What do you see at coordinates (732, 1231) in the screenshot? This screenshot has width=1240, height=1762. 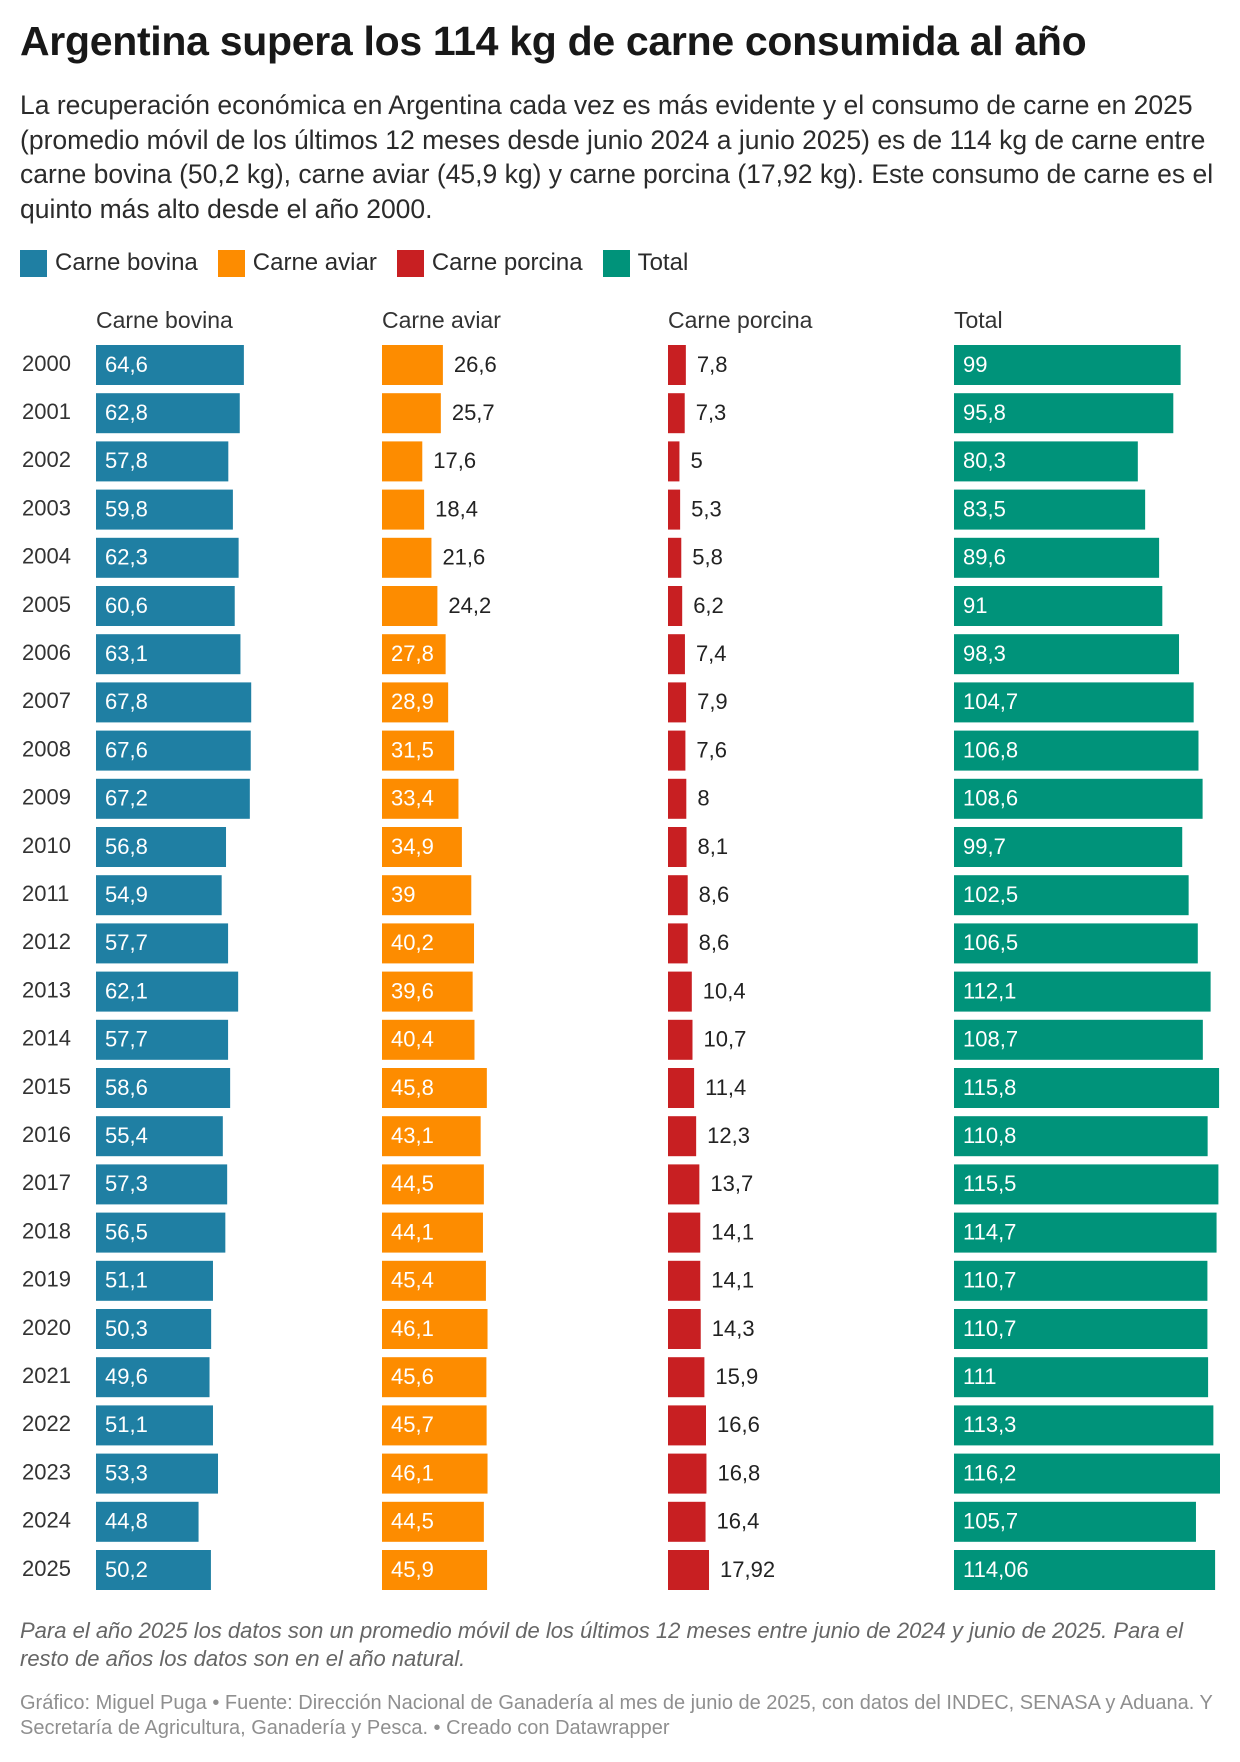 I see `value-label-porcina-2018: 14,1` at bounding box center [732, 1231].